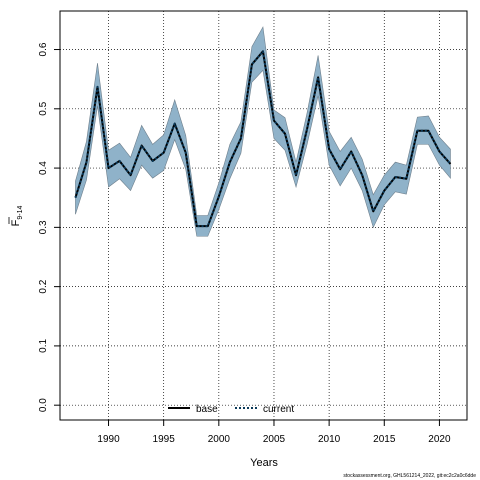 Image resolution: width=480 pixels, height=480 pixels. What do you see at coordinates (108, 439) in the screenshot?
I see `x-tick-label: 1990` at bounding box center [108, 439].